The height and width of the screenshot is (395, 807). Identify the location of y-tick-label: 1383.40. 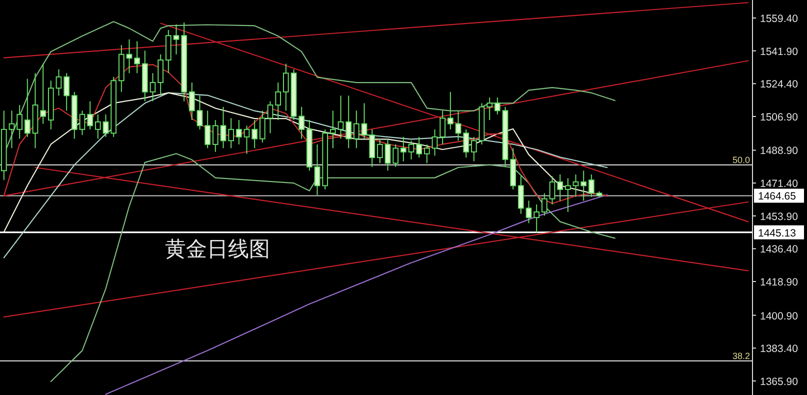
(779, 349).